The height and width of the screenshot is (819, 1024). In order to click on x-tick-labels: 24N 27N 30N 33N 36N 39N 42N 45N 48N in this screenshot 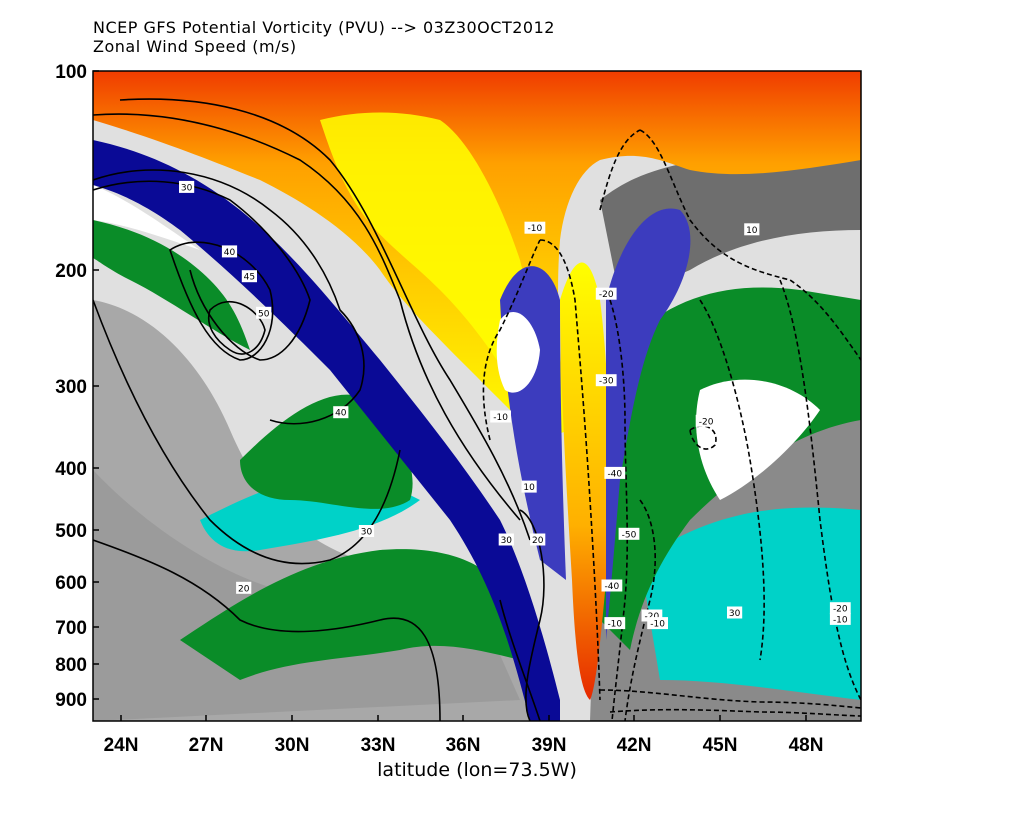, I will do `click(464, 745)`.